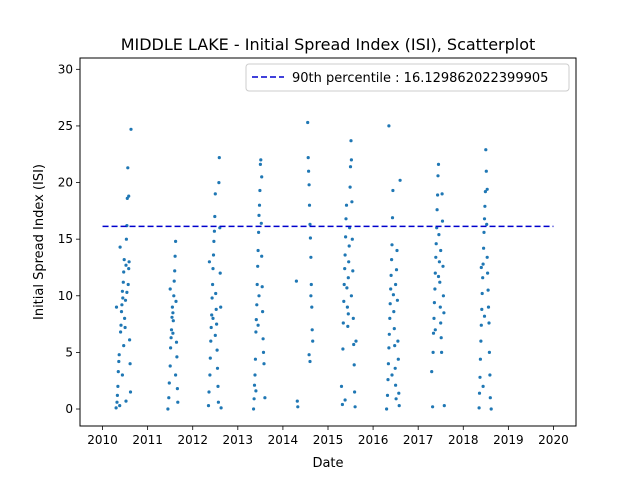  What do you see at coordinates (65, 126) in the screenshot?
I see `y-tick-label: 25` at bounding box center [65, 126].